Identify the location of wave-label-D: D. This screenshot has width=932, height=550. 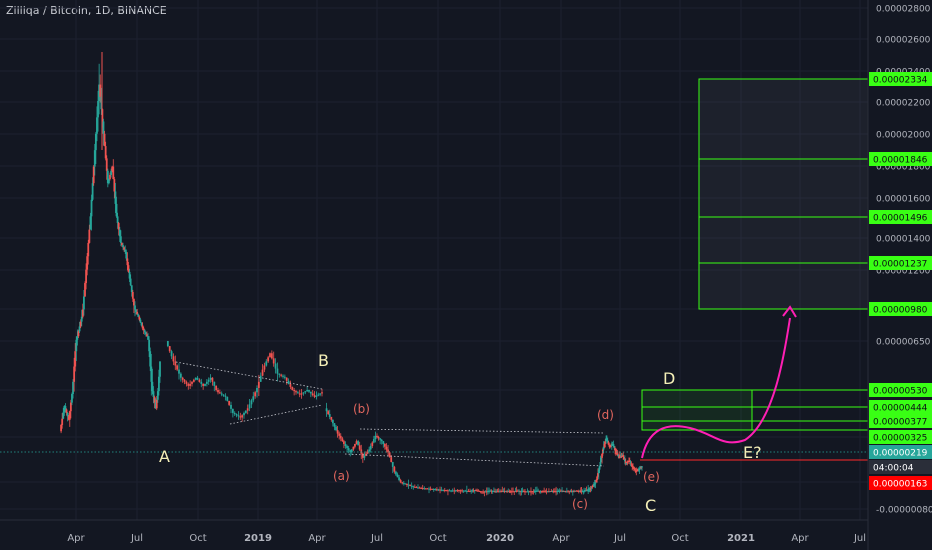
(669, 378).